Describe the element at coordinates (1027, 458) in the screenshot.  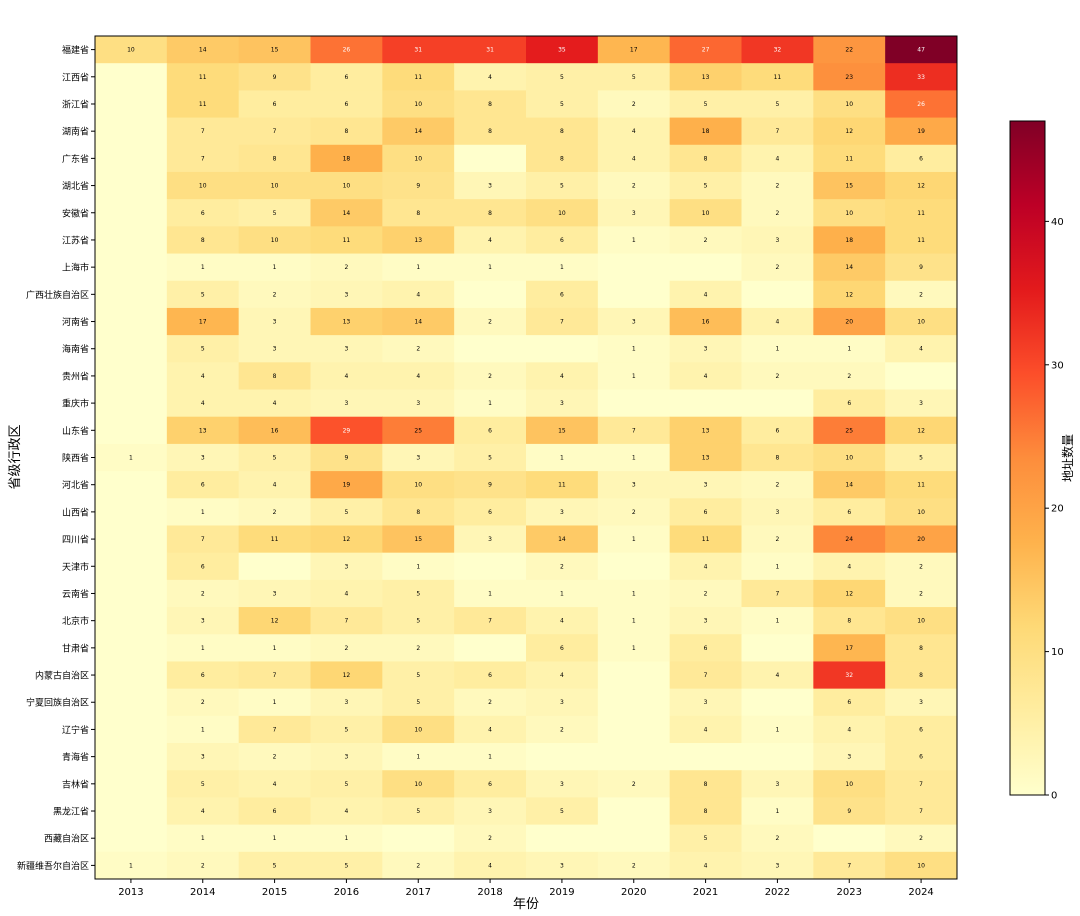
I see `colorbar-gradient` at that location.